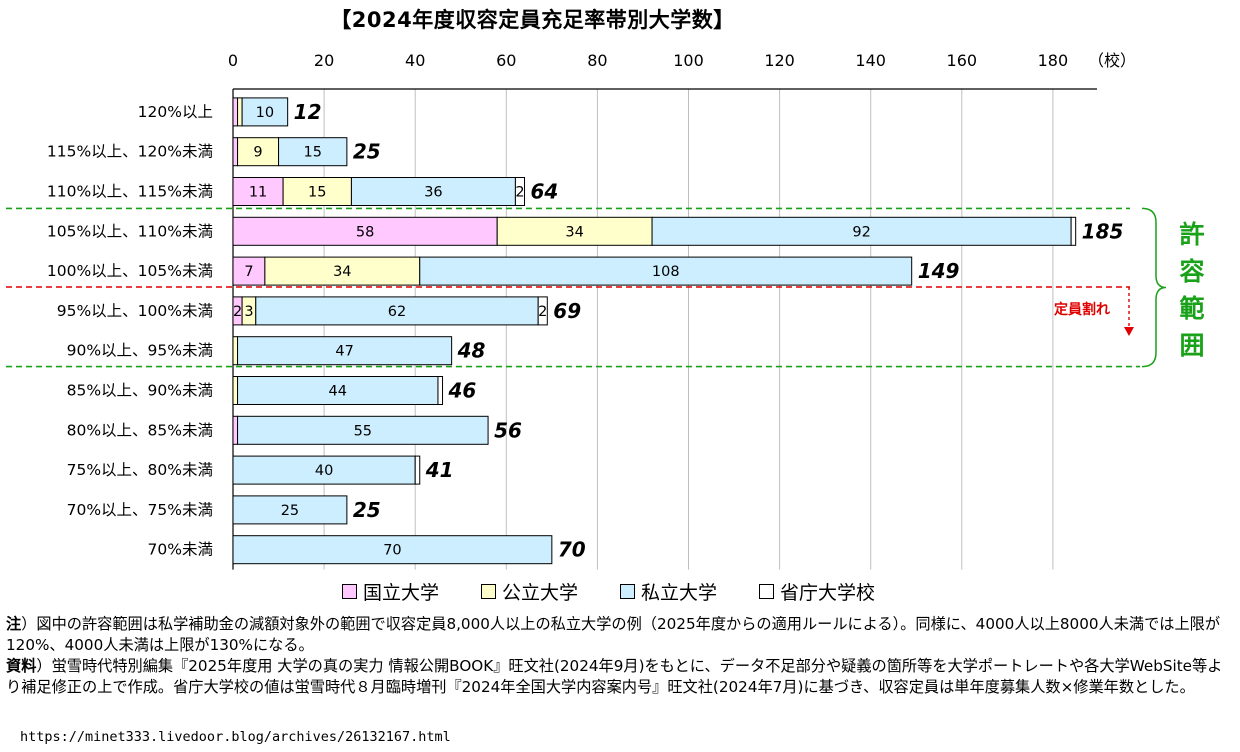 The image size is (1240, 752). I want to click on category-label: 70%以上、75%未満, so click(140, 510).